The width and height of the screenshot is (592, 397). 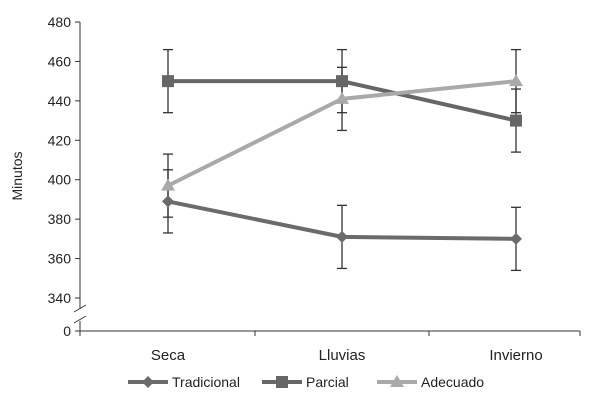 What do you see at coordinates (397, 381) in the screenshot?
I see `legend-marker-adecuado` at bounding box center [397, 381].